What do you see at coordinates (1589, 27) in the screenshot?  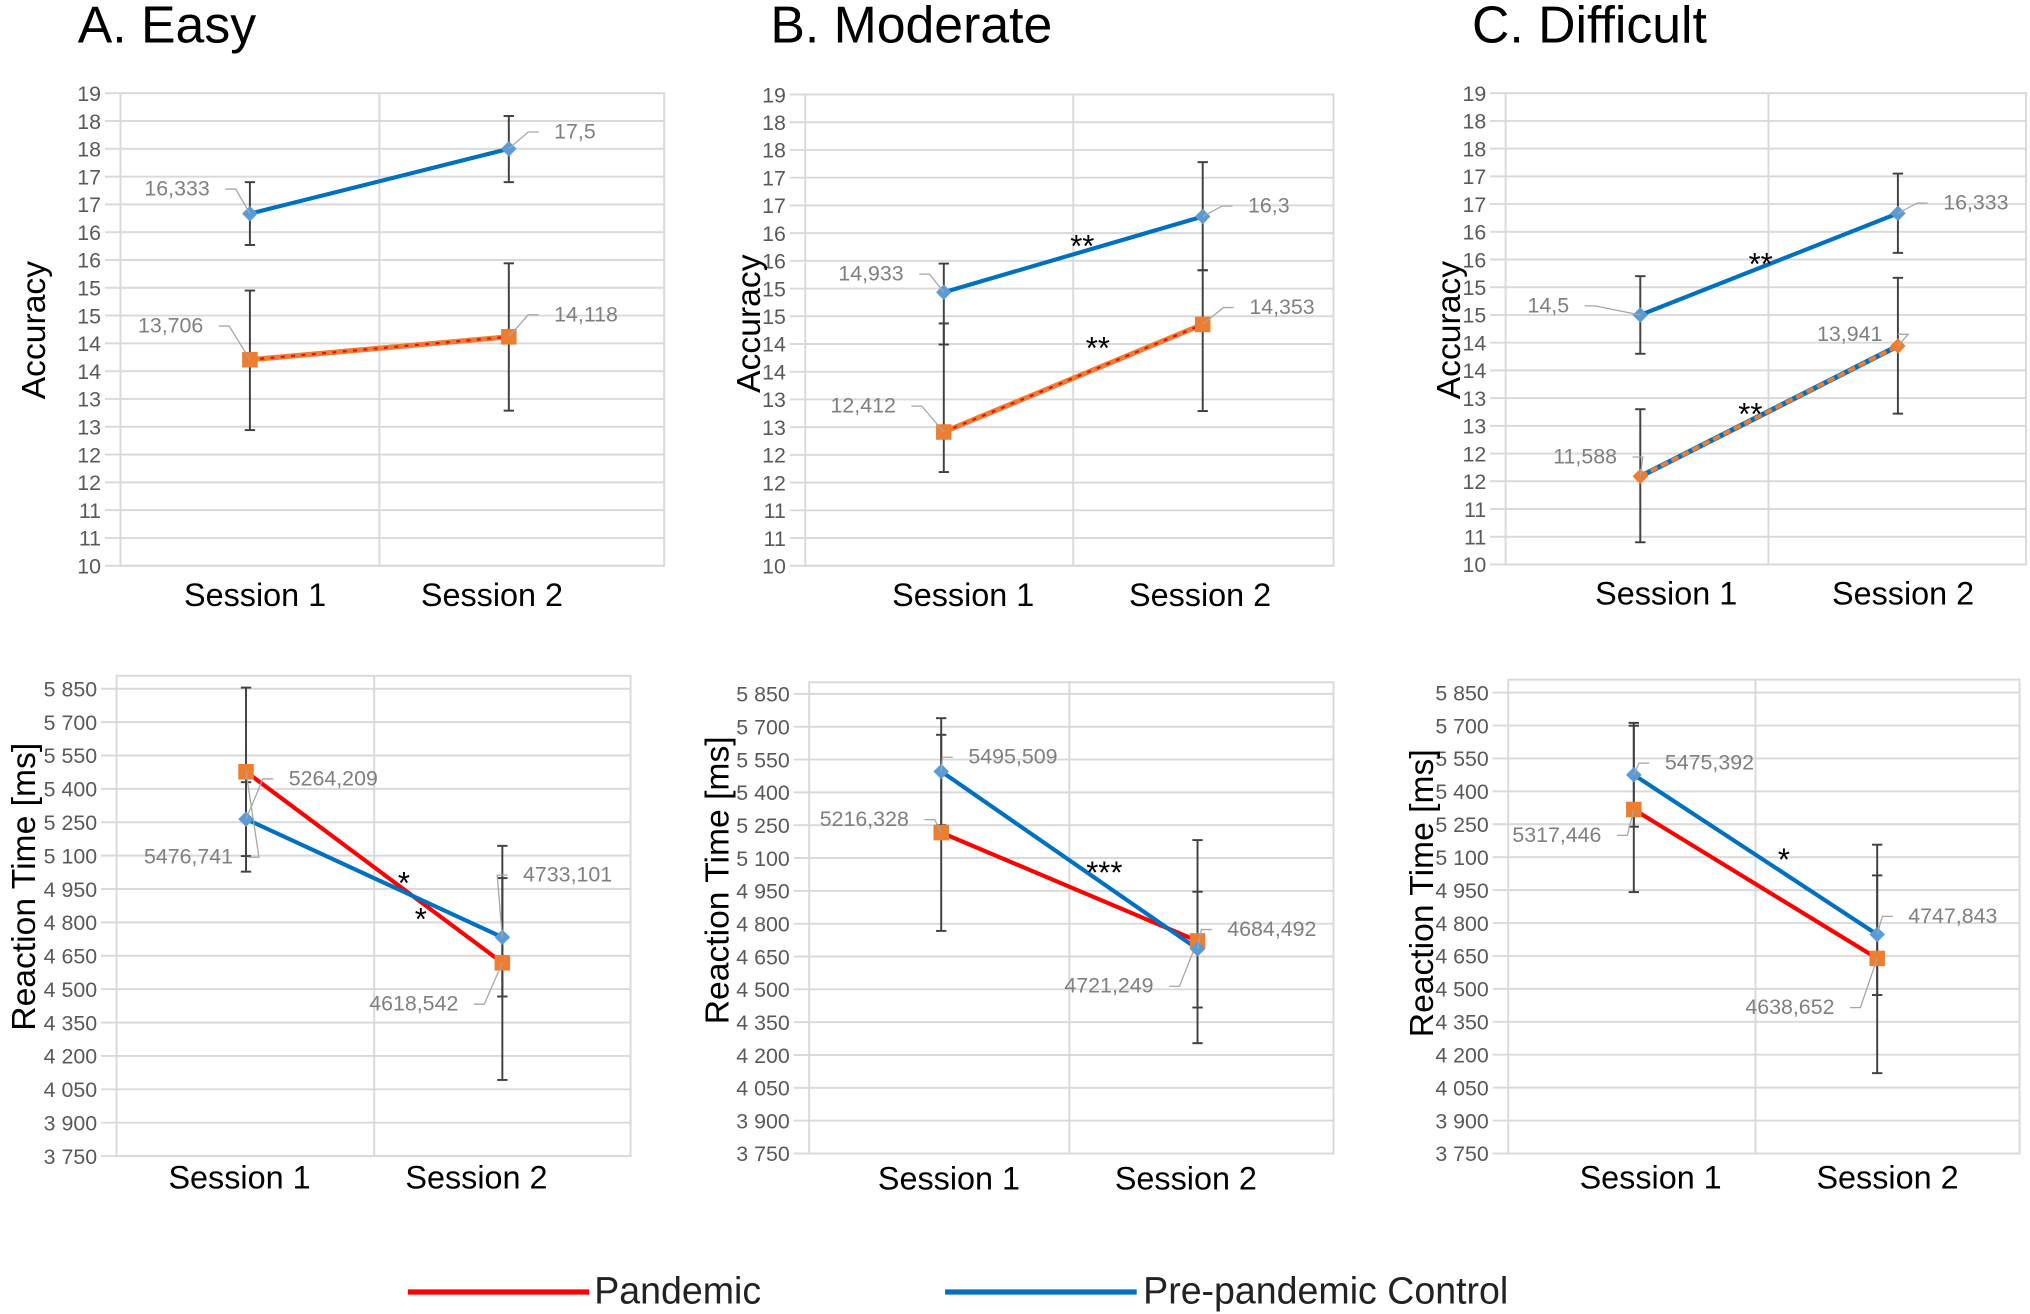 I see `panel-title-c: C. Difficult` at bounding box center [1589, 27].